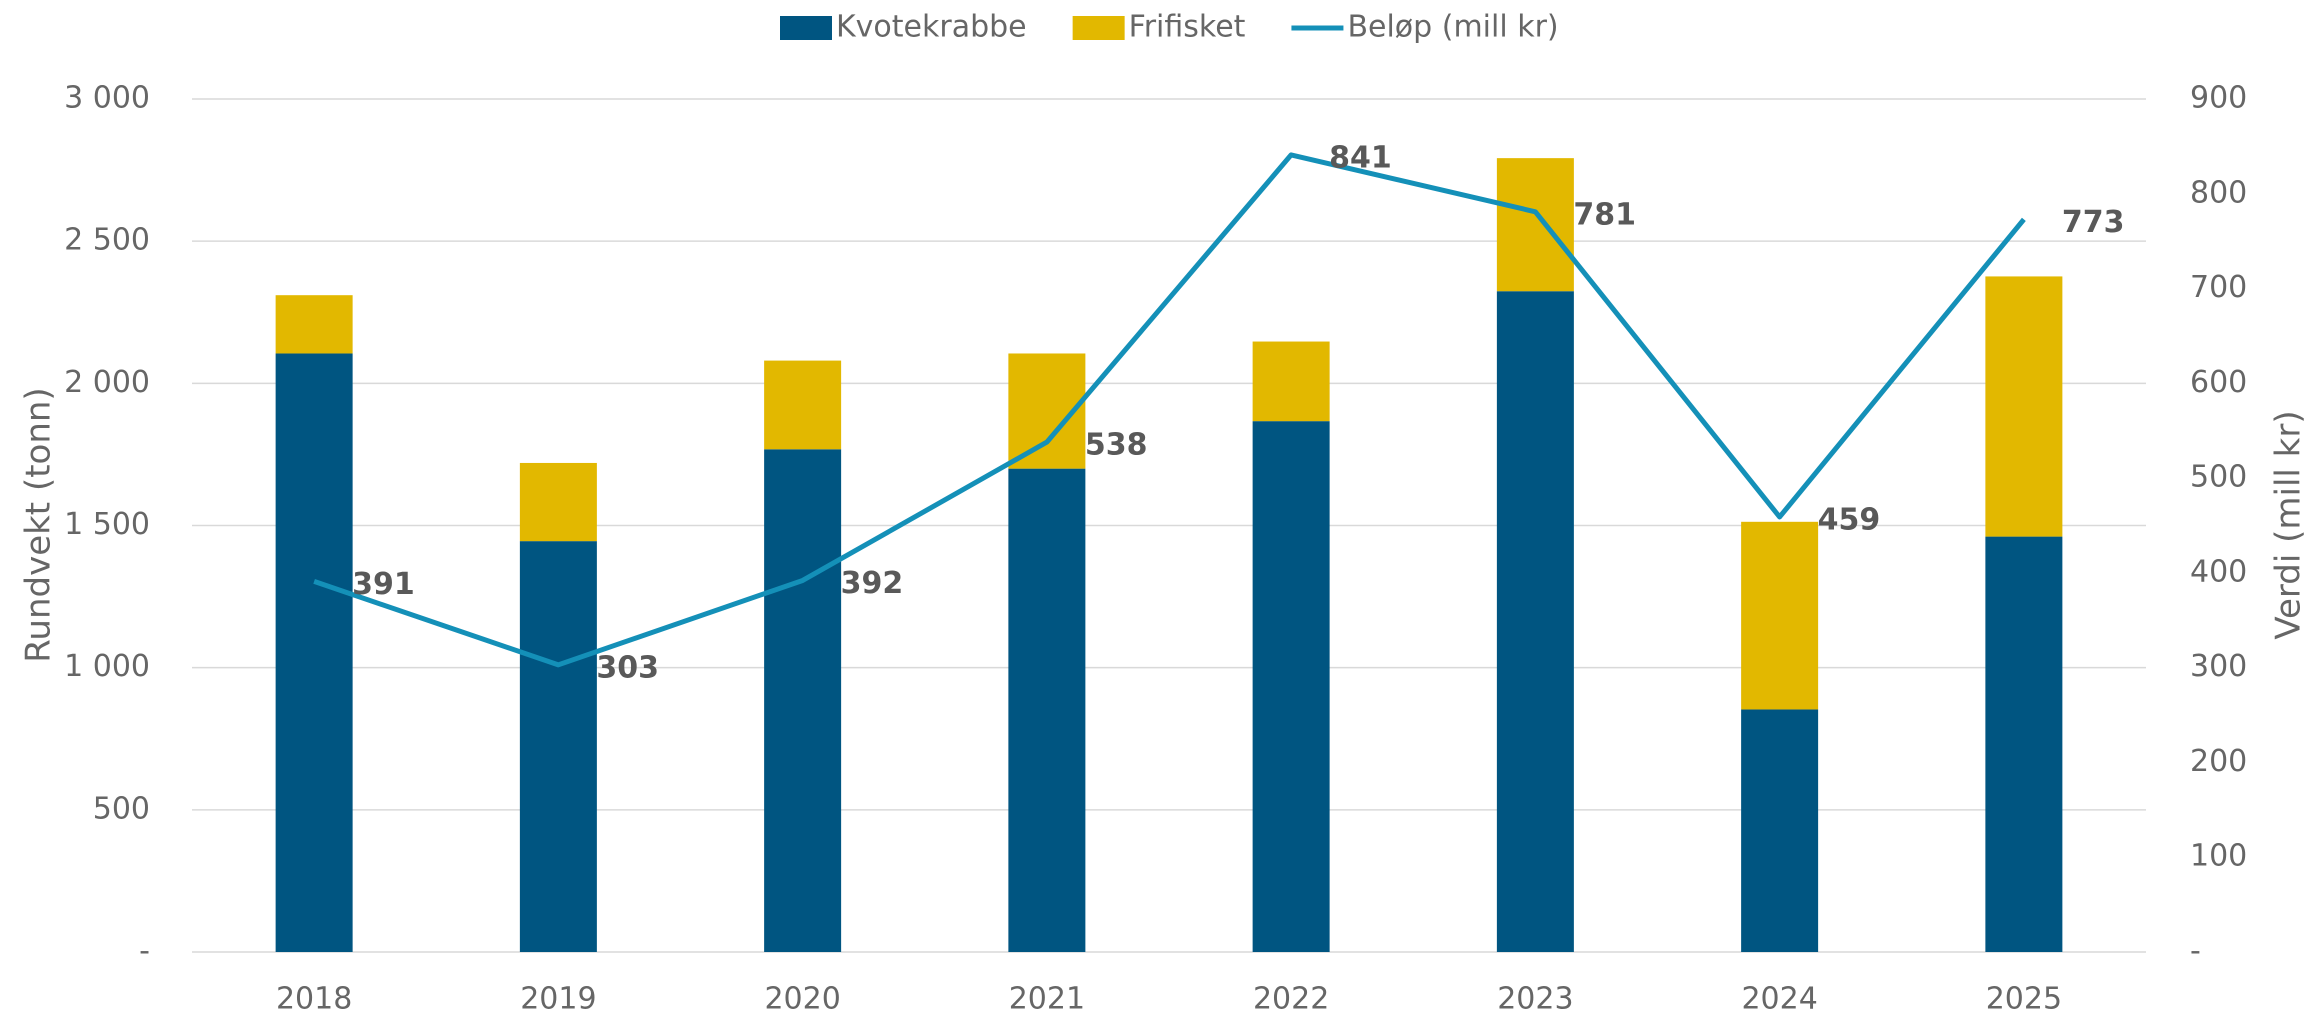 The image size is (2318, 1016). Describe the element at coordinates (1187, 27) in the screenshot. I see `legend-label: Frifisket` at that location.